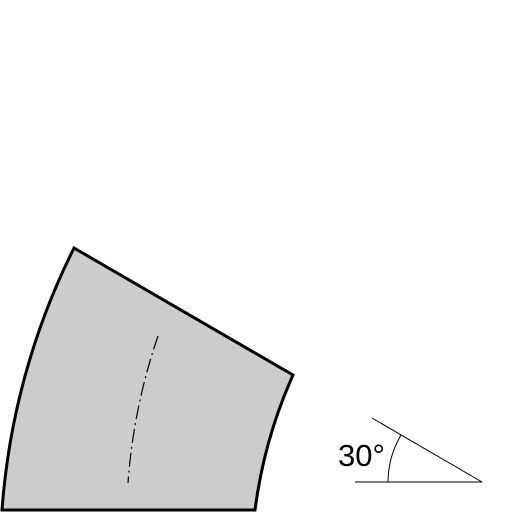  I want to click on angle-indicator: 30°, so click(410, 450).